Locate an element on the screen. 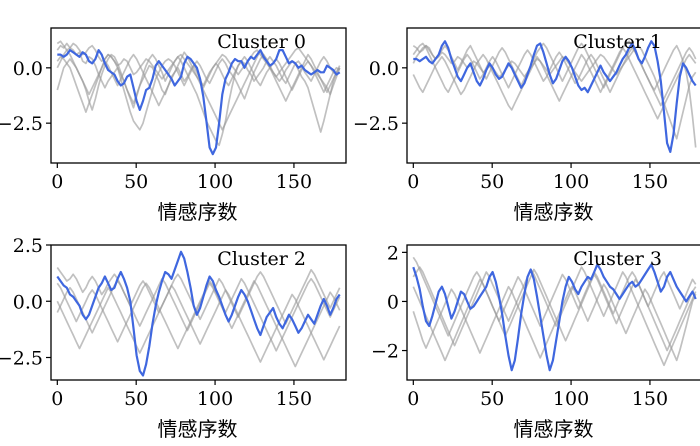 This screenshot has width=700, height=446. panel-title: Cluster 0 is located at coordinates (261, 42).